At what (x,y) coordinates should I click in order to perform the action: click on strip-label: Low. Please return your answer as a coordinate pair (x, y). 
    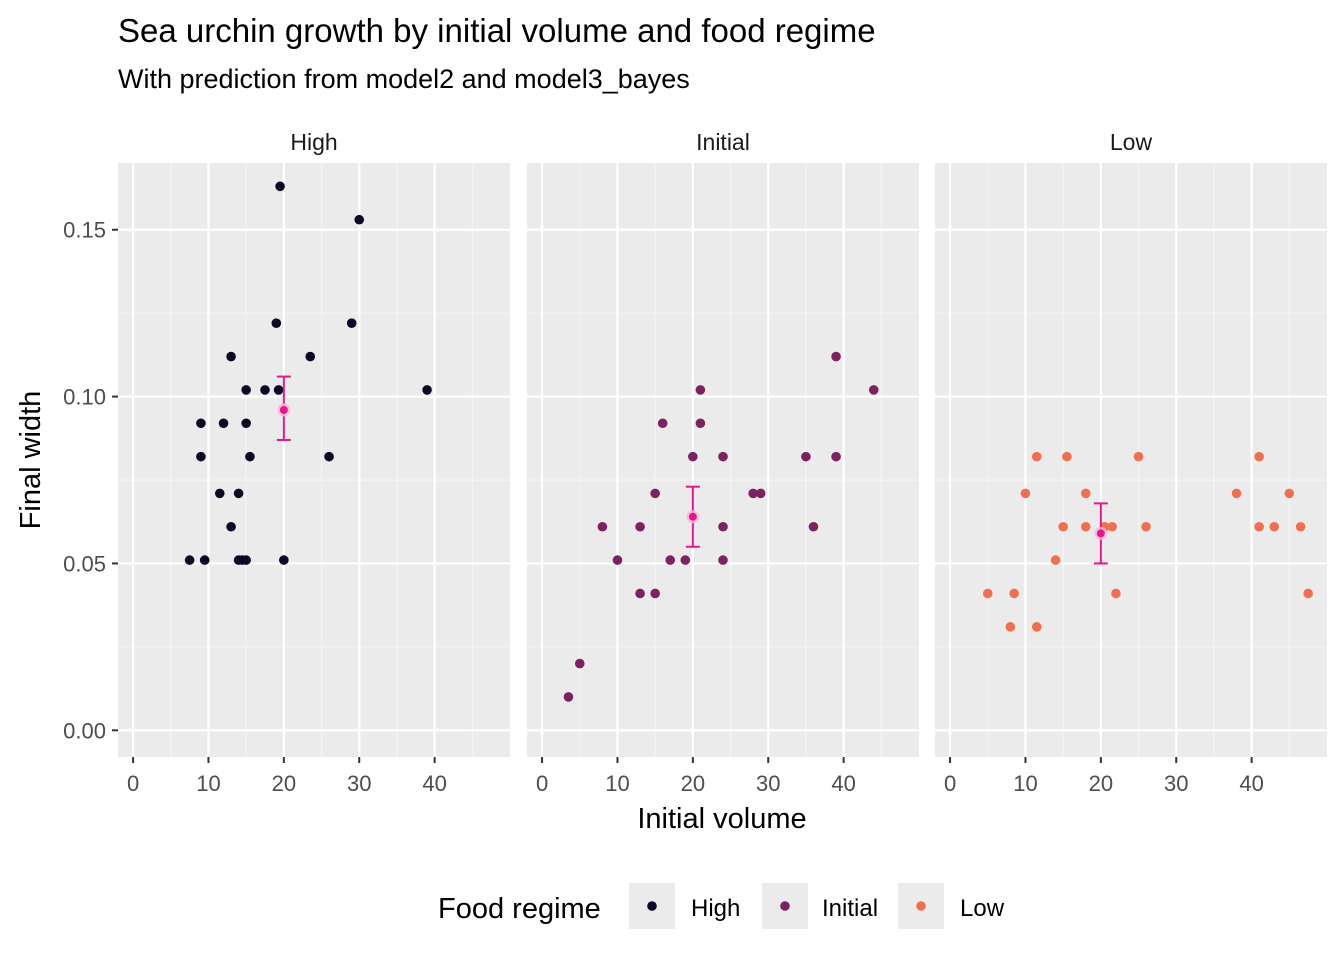
    Looking at the image, I should click on (1131, 142).